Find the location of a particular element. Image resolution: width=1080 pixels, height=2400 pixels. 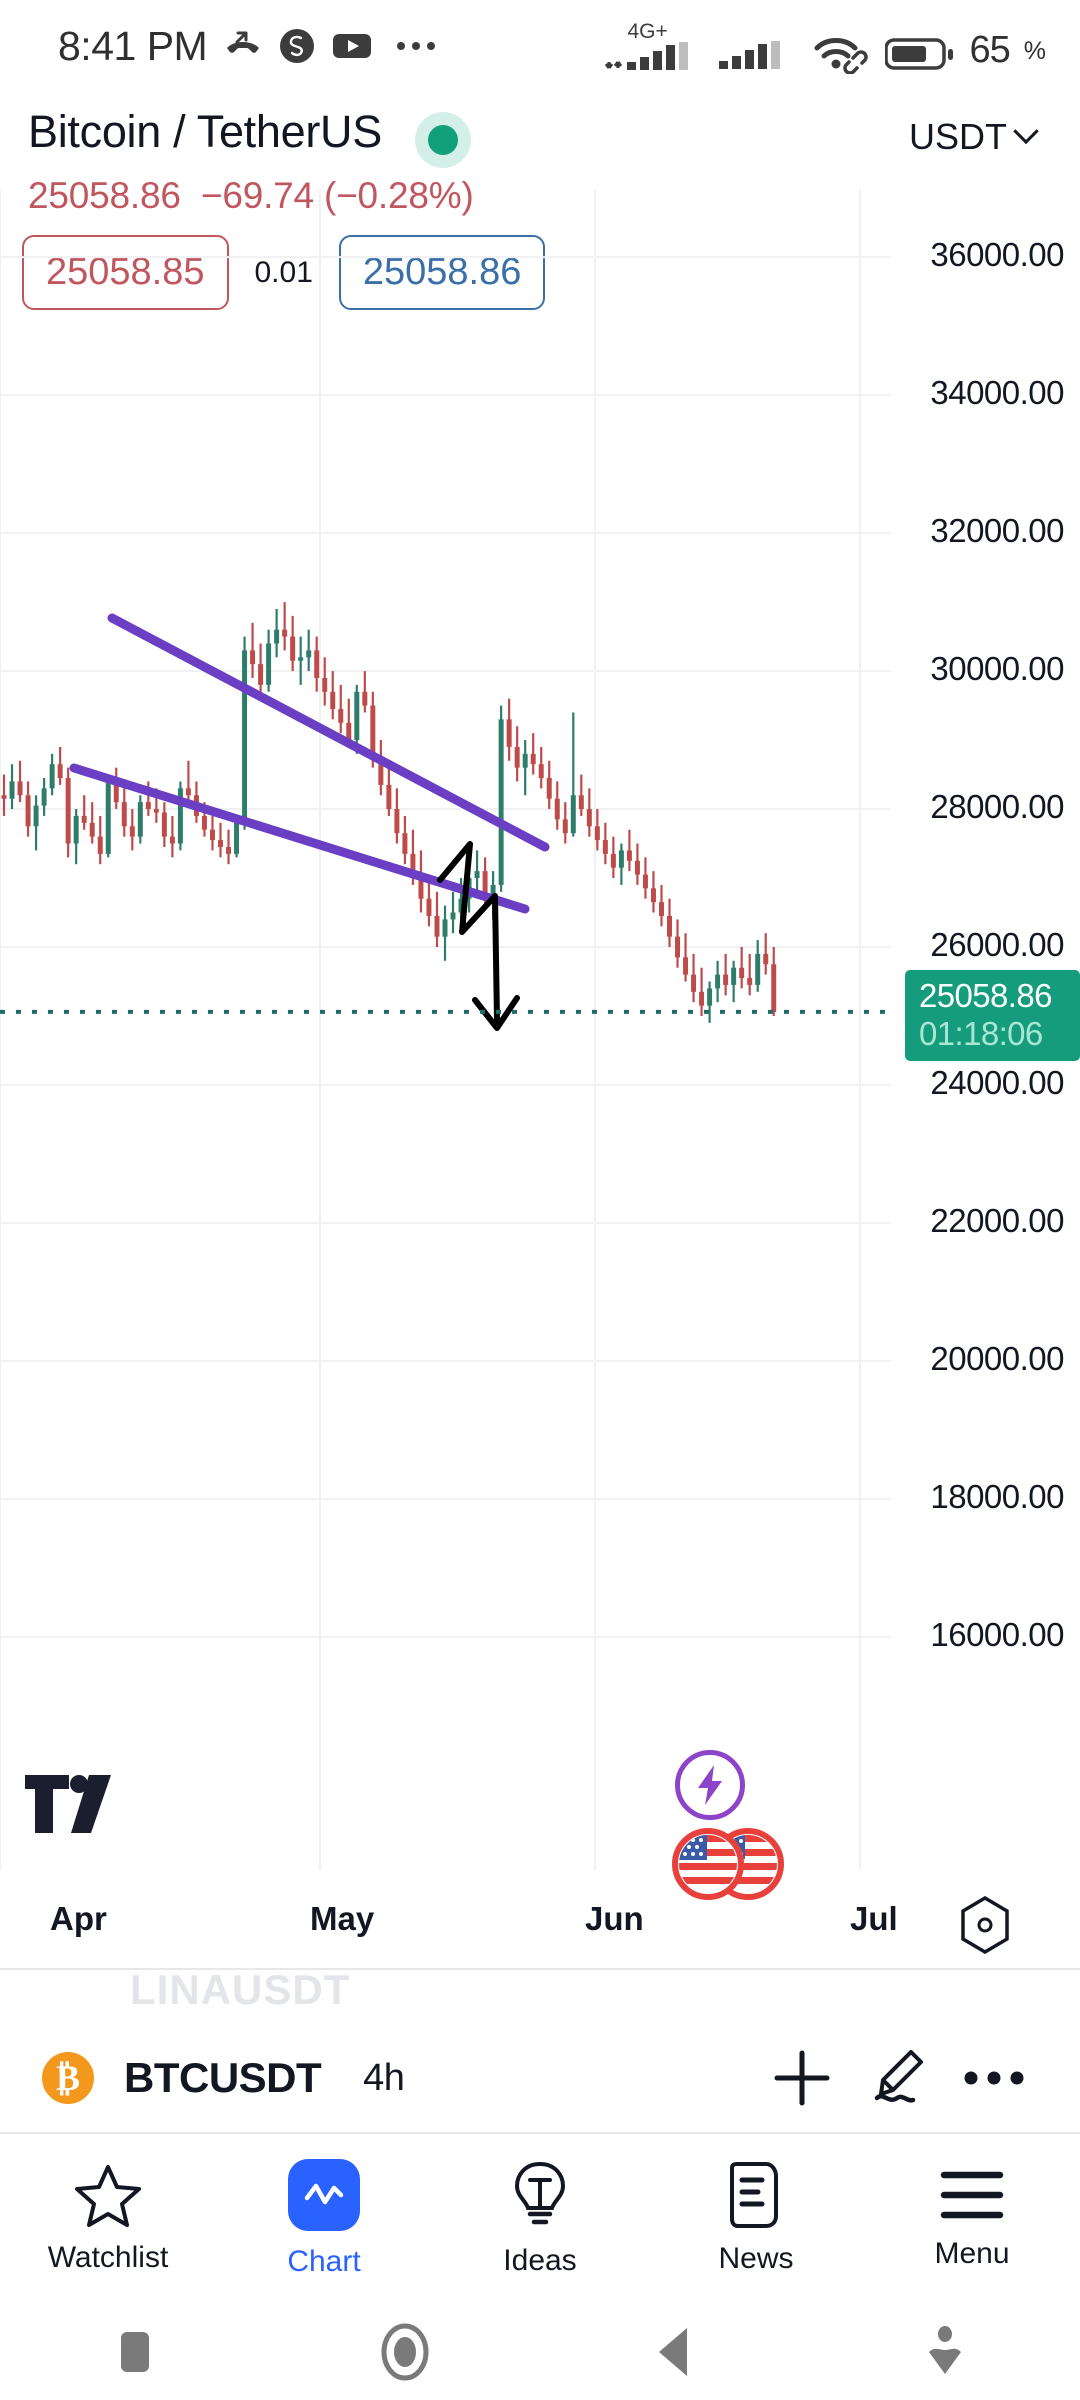

ask-button: 25058.86 is located at coordinates (442, 272).